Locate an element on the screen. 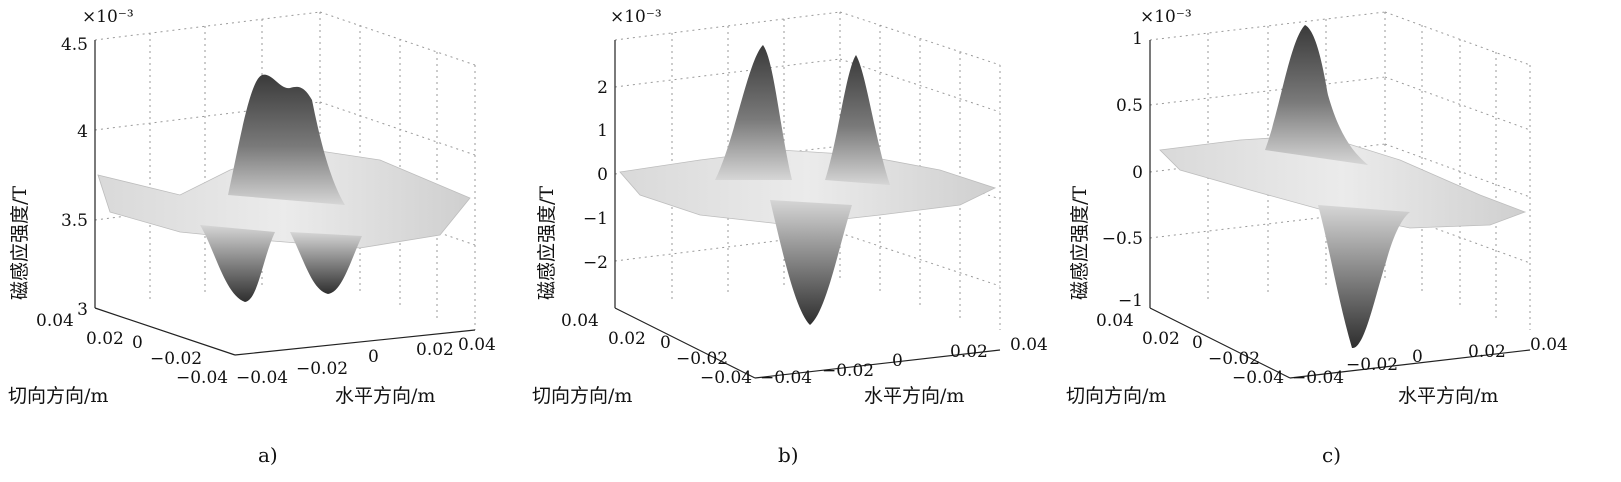 The image size is (1621, 482). z-tick: −2 is located at coordinates (595, 263).